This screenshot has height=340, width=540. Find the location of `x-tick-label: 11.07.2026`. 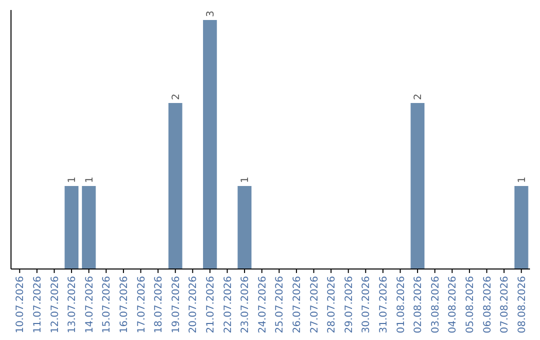

x-tick-label: 11.07.2026 is located at coordinates (38, 305).